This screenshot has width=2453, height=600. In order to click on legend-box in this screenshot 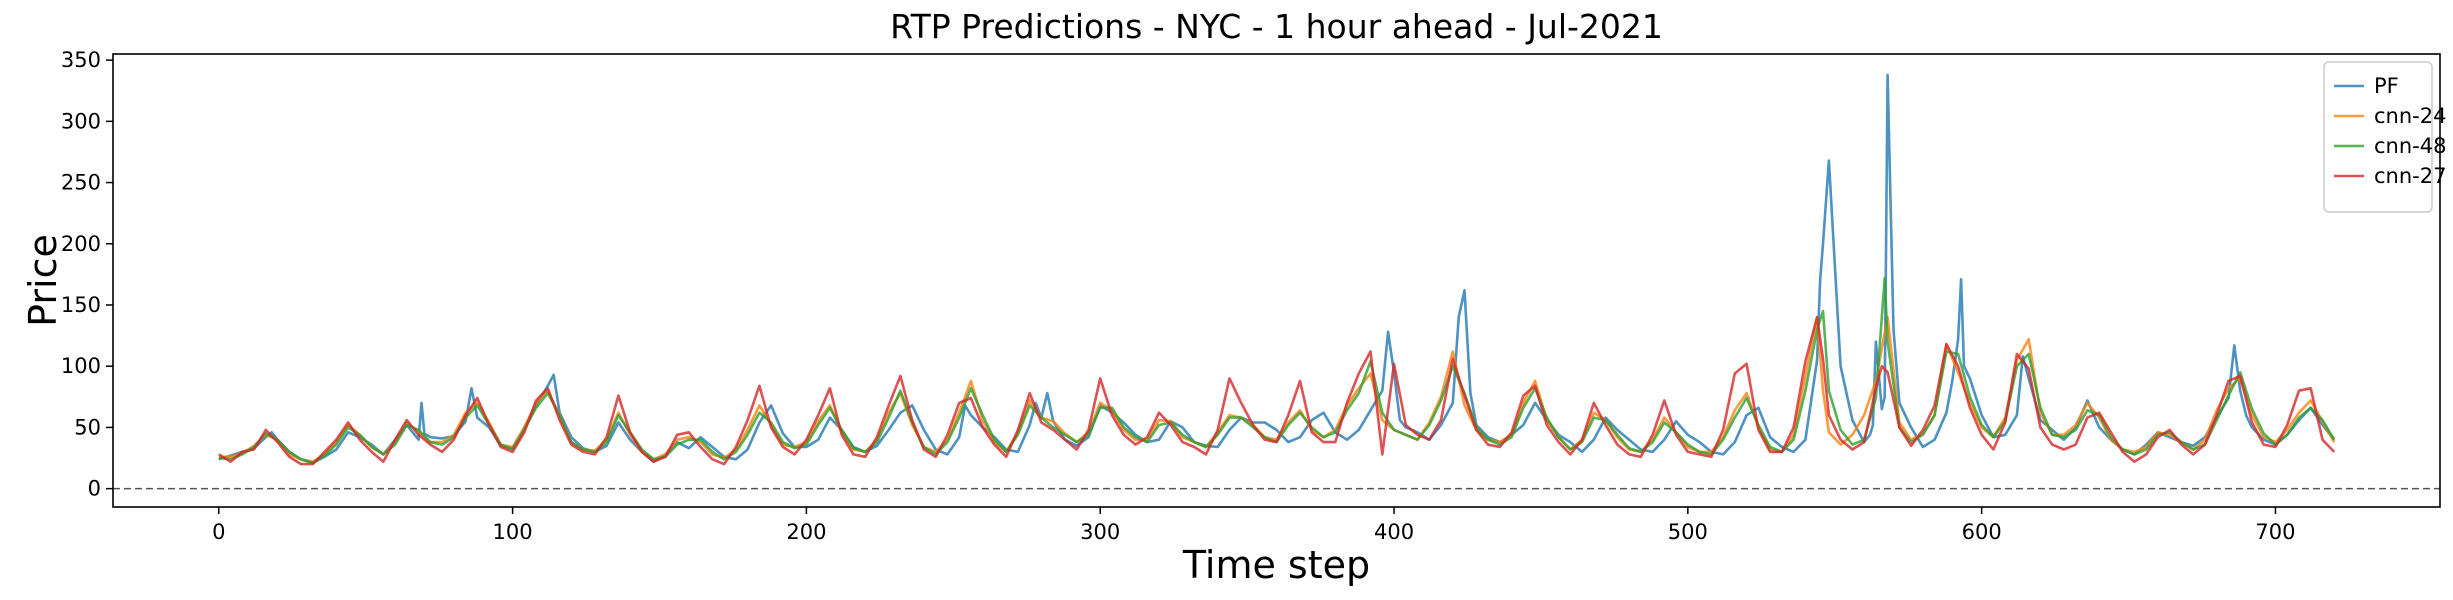, I will do `click(2378, 137)`.